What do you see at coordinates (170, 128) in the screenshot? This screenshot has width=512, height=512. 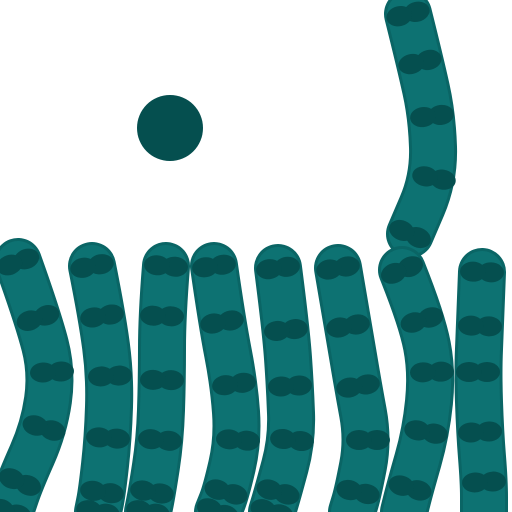 I see `ball-icon` at bounding box center [170, 128].